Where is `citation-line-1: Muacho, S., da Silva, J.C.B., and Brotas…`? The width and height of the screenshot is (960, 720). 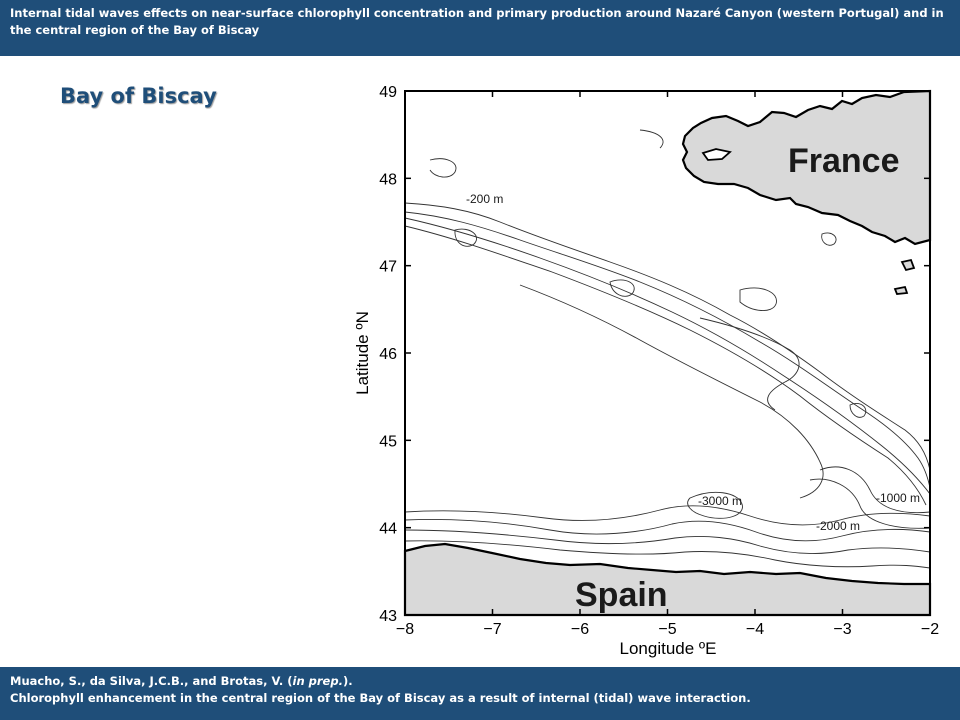
citation-line-1: Muacho, S., da Silva, J.C.B., and Brotas… is located at coordinates (481, 681).